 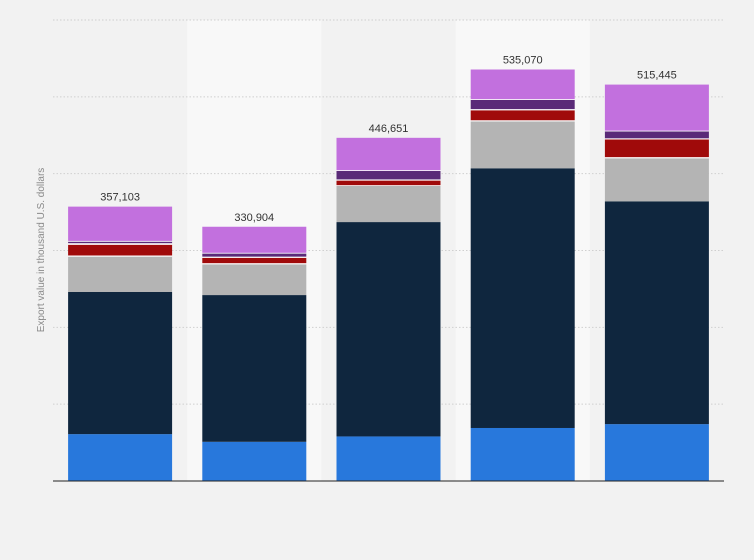 I want to click on y-axis-label: Export value in thousand U.S. dollars, so click(x=41, y=250).